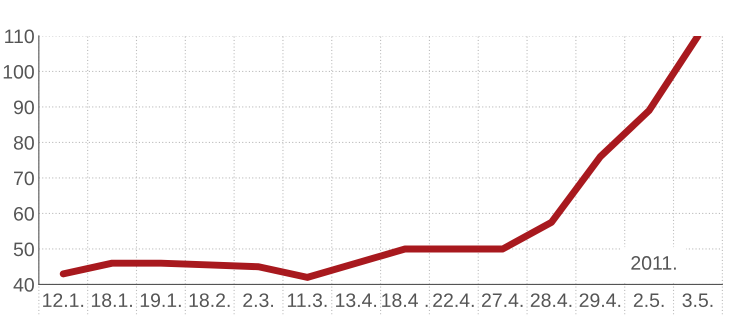  I want to click on x-tick-label: 11.3., so click(307, 300).